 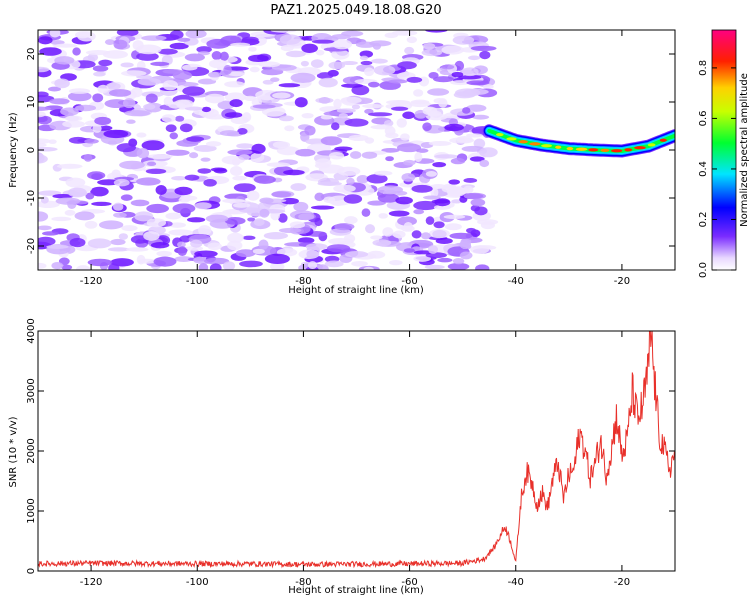 I want to click on colorbar-tick-label: 0.8, so click(x=703, y=68).